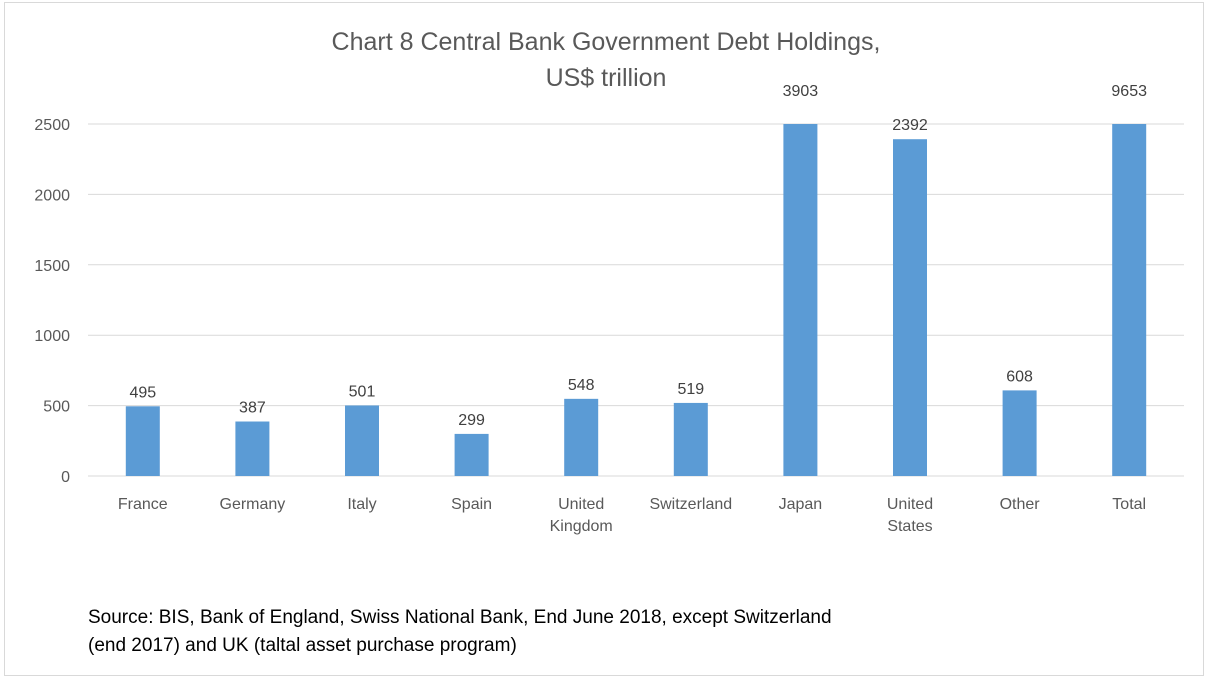  I want to click on data-label: 3903, so click(801, 91).